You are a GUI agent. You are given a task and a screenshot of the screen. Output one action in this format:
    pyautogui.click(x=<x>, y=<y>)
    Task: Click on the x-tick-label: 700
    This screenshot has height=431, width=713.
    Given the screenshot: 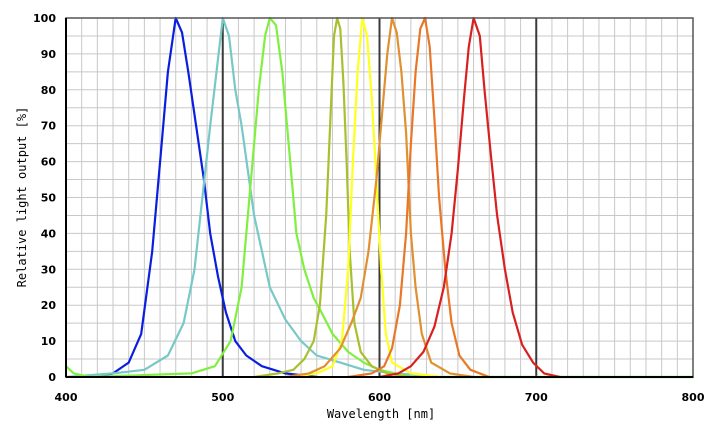 What is the action you would take?
    pyautogui.click(x=536, y=397)
    